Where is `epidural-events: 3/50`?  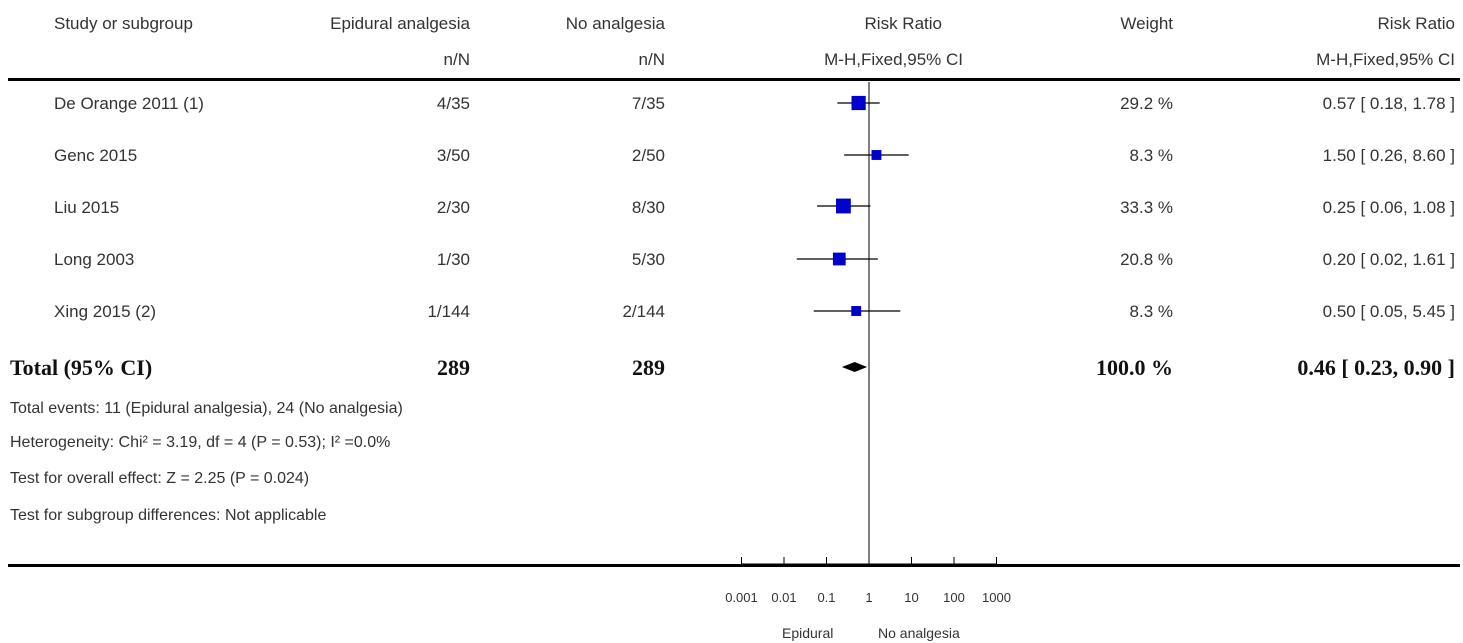
epidural-events: 3/50 is located at coordinates (453, 155).